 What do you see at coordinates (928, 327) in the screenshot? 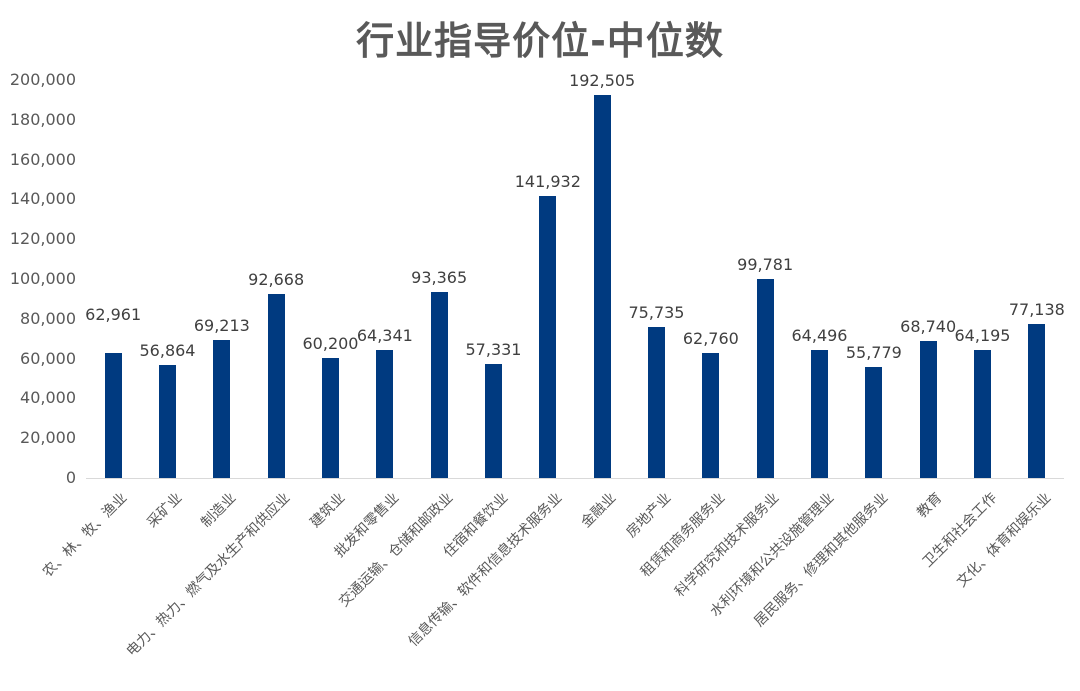
I see `data-label: 68,740` at bounding box center [928, 327].